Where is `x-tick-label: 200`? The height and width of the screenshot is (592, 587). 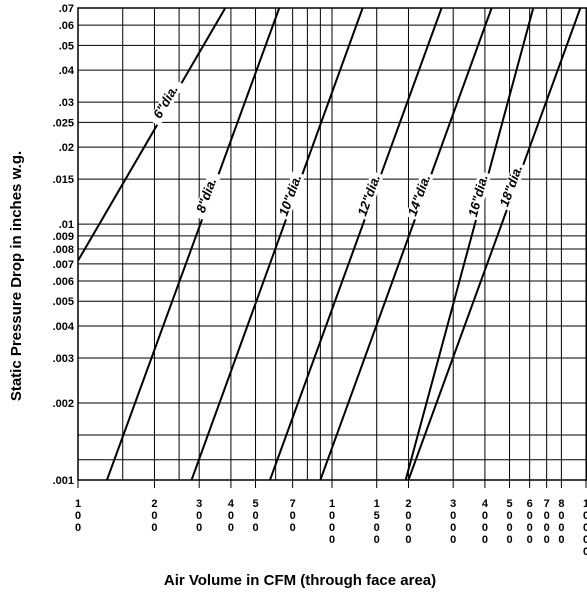 x-tick-label: 200 is located at coordinates (154, 516).